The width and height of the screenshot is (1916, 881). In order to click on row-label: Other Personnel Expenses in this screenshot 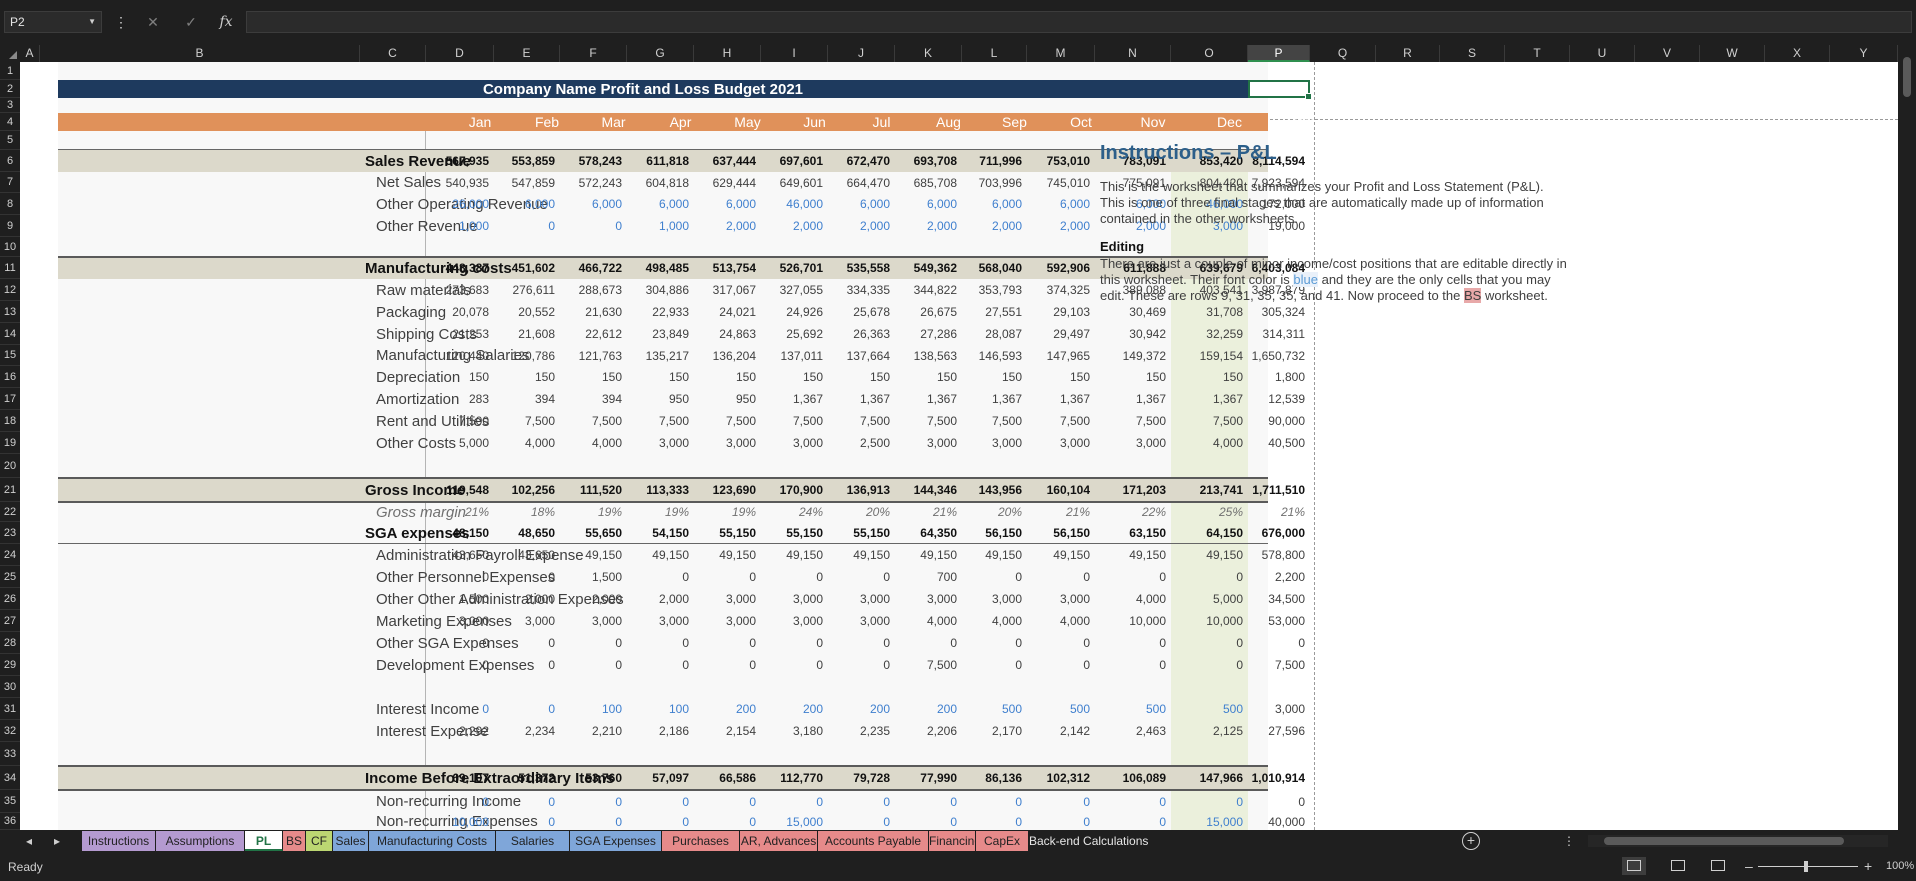, I will do `click(466, 577)`.